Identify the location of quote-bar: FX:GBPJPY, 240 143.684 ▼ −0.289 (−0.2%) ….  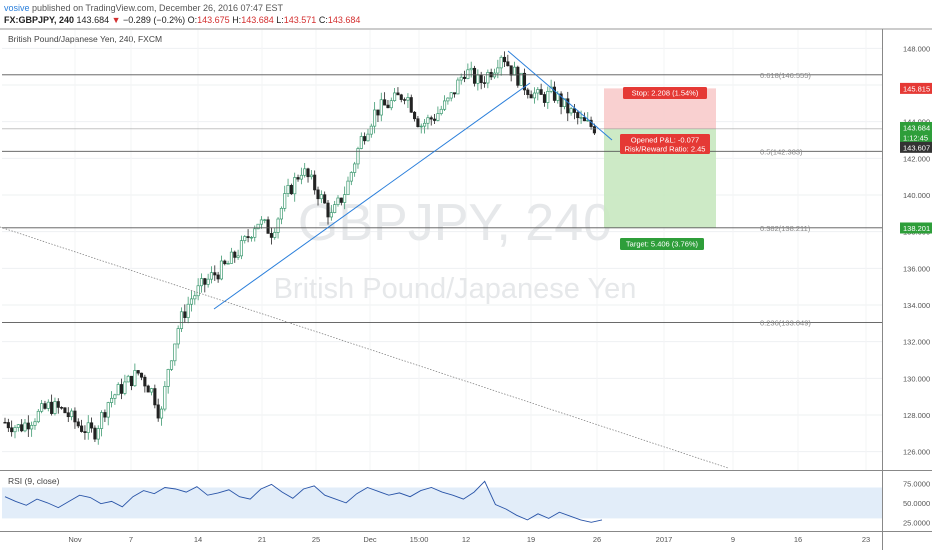
(182, 20).